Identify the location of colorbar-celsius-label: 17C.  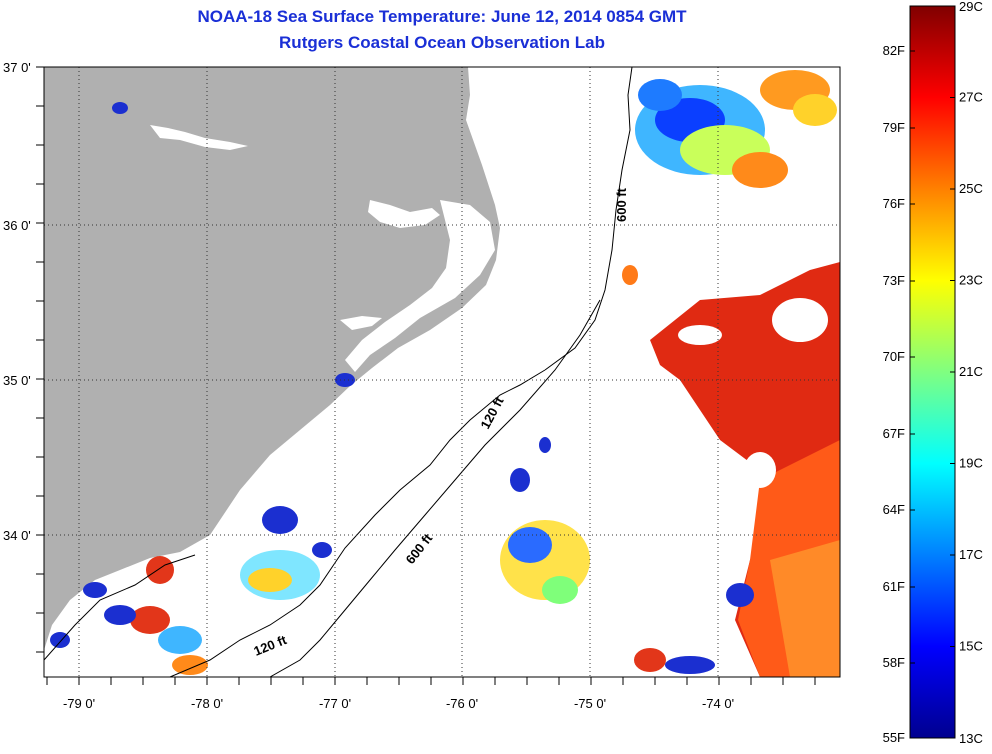
(971, 554).